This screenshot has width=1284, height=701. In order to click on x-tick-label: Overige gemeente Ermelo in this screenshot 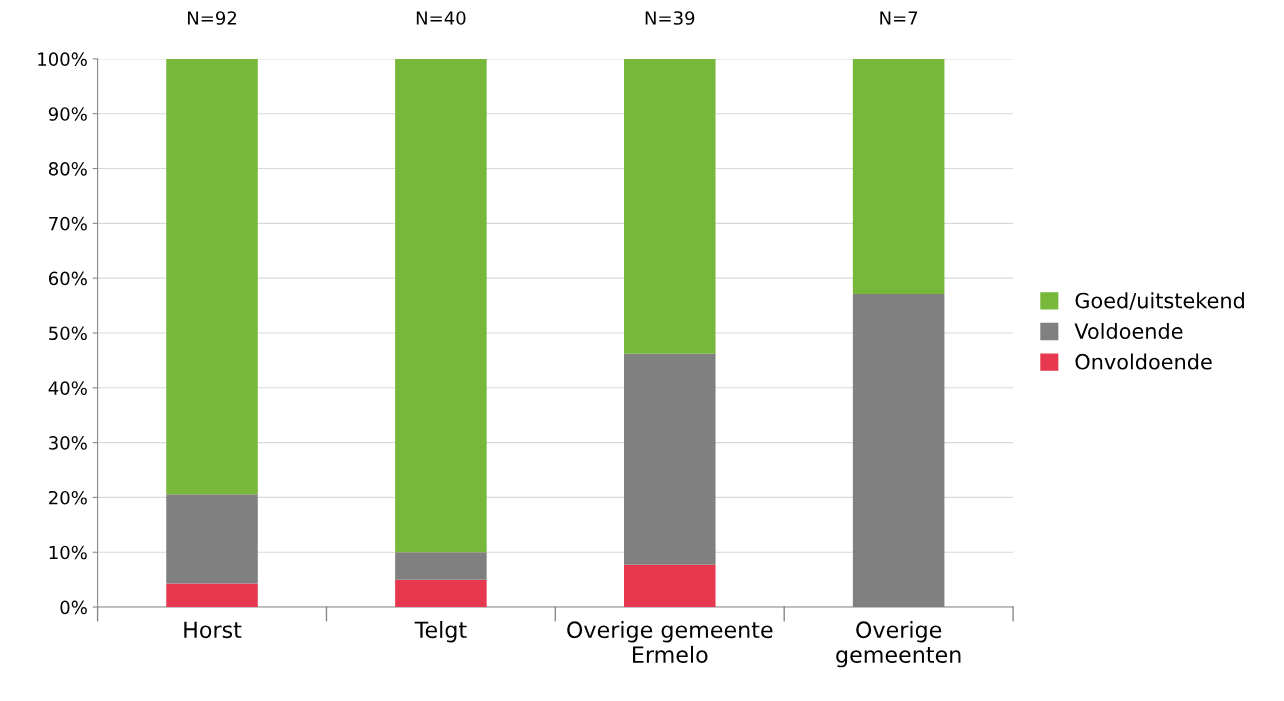, I will do `click(670, 642)`.